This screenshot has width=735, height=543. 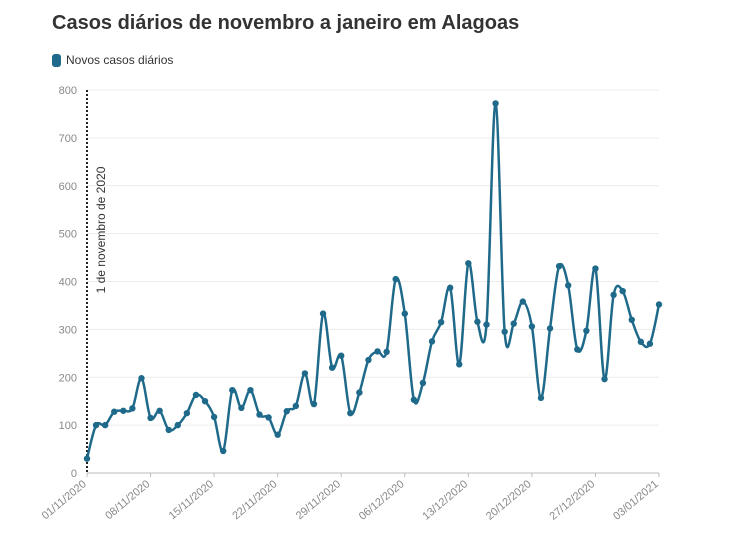 What do you see at coordinates (68, 330) in the screenshot?
I see `y-tick-label: 300` at bounding box center [68, 330].